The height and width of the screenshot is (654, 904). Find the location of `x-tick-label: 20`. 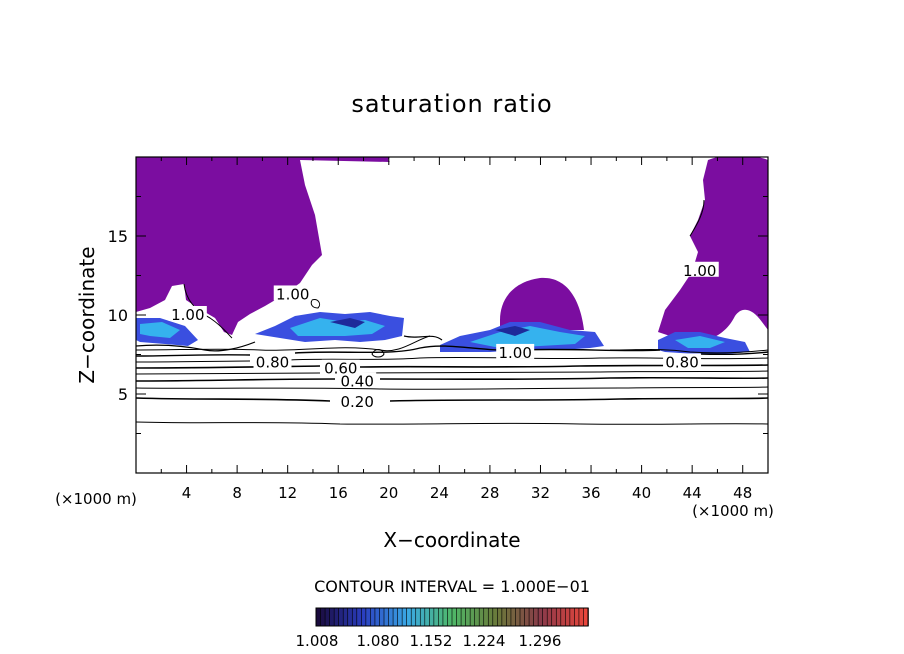

x-tick-label: 20 is located at coordinates (388, 493).